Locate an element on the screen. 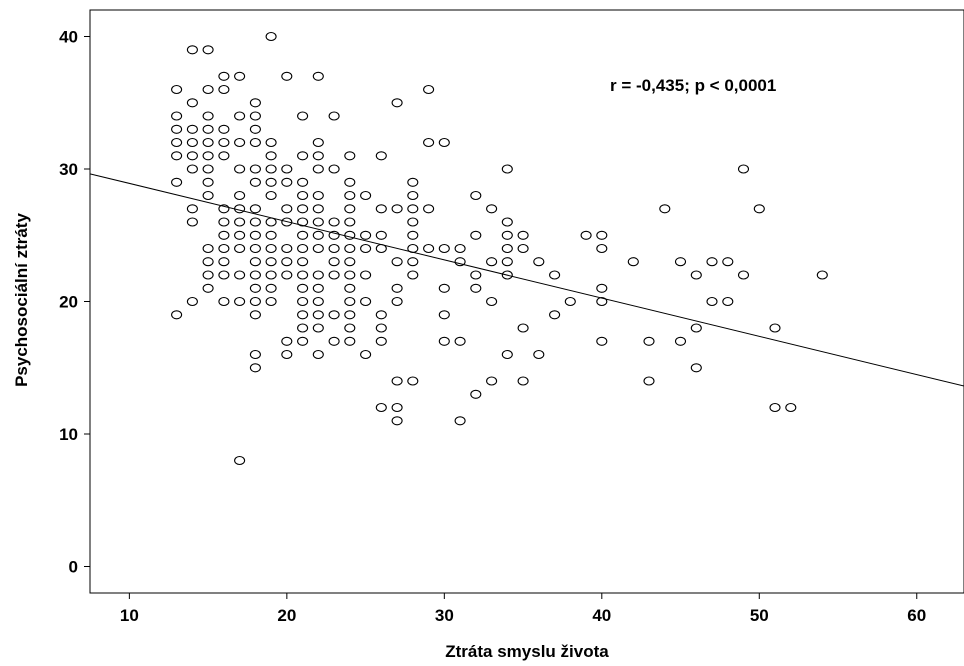 The image size is (964, 666). x-axis-title: Ztráta smyslu života is located at coordinates (527, 651).